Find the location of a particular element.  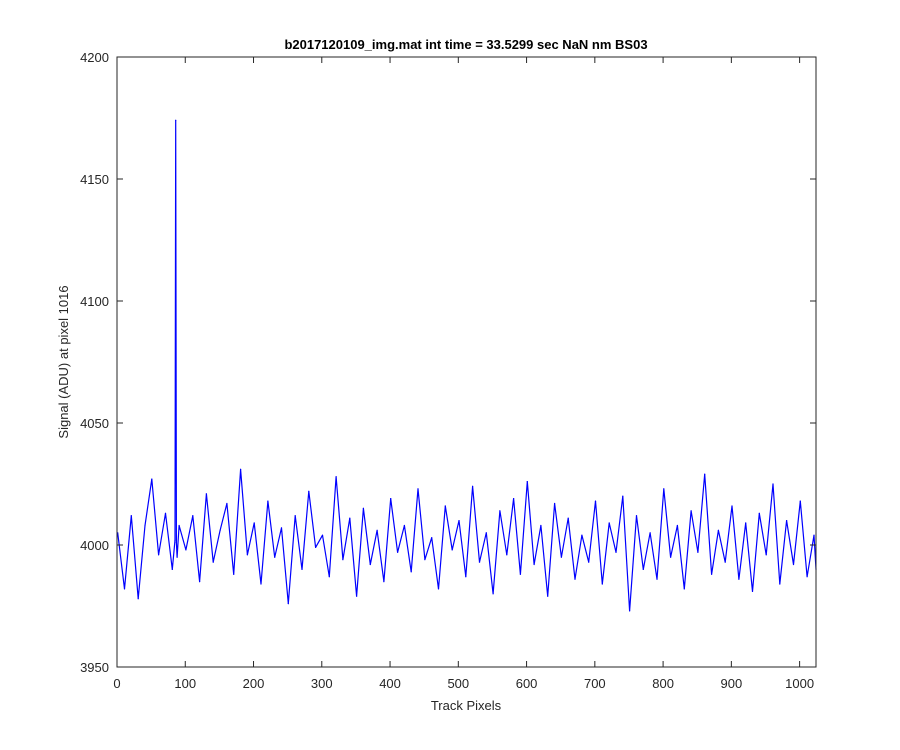

x-tick-label: 600 is located at coordinates (527, 683).